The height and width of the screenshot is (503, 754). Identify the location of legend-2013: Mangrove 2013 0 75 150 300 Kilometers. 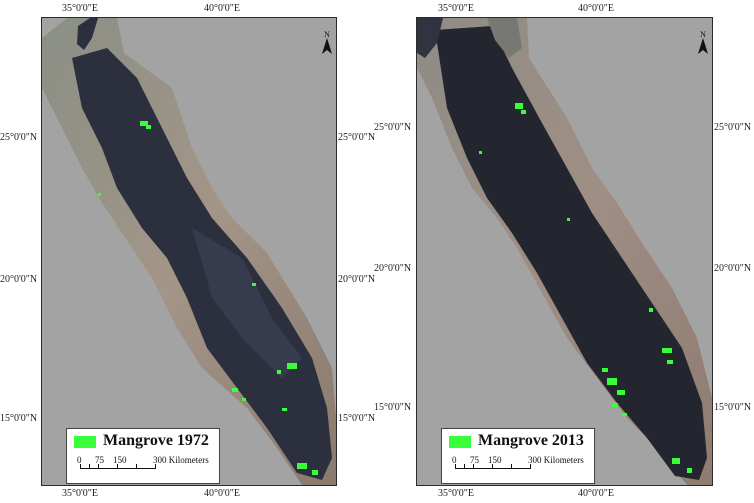
(518, 456).